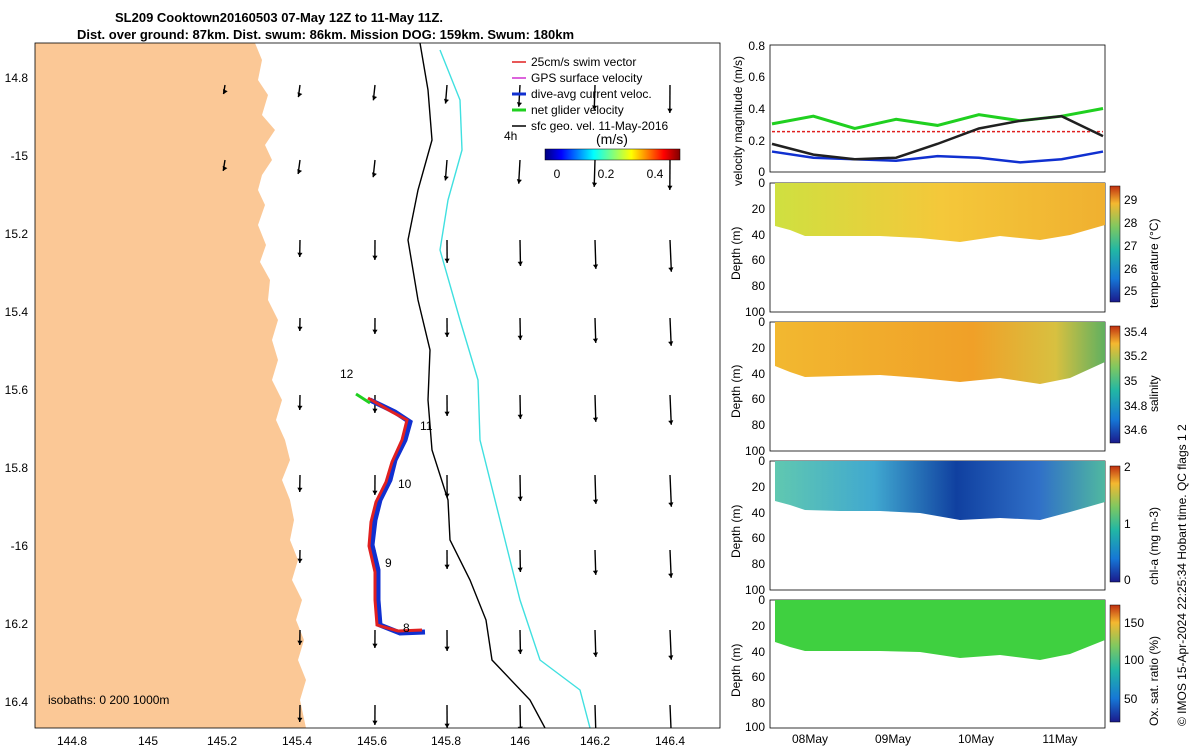 The width and height of the screenshot is (1200, 750). What do you see at coordinates (583, 62) in the screenshot?
I see `legend-label: 25cm/s swim vector` at bounding box center [583, 62].